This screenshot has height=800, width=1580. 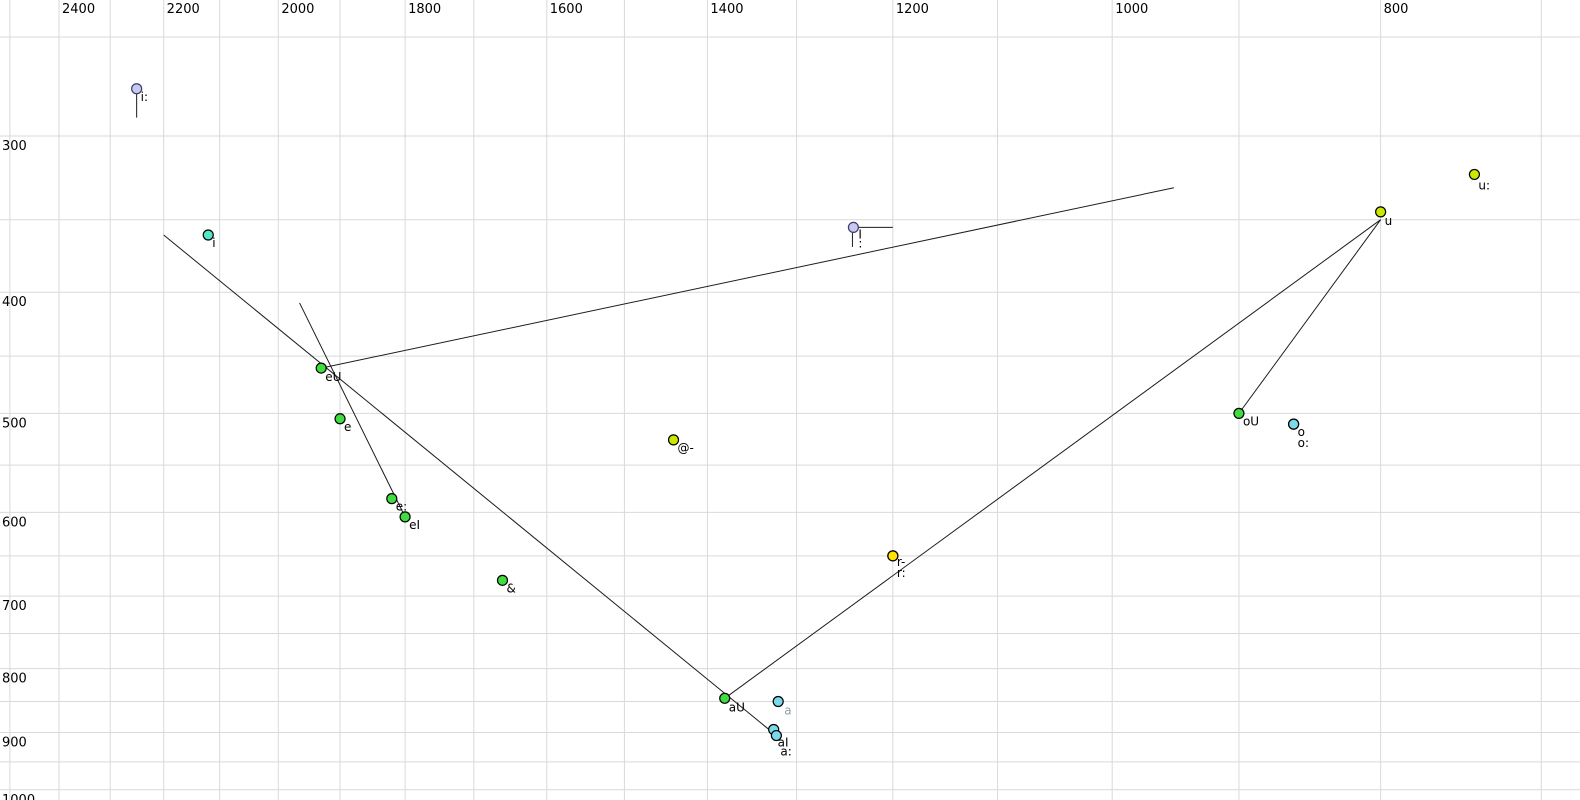 What do you see at coordinates (860, 243) in the screenshot?
I see `vowel-label-I:-char1: :` at bounding box center [860, 243].